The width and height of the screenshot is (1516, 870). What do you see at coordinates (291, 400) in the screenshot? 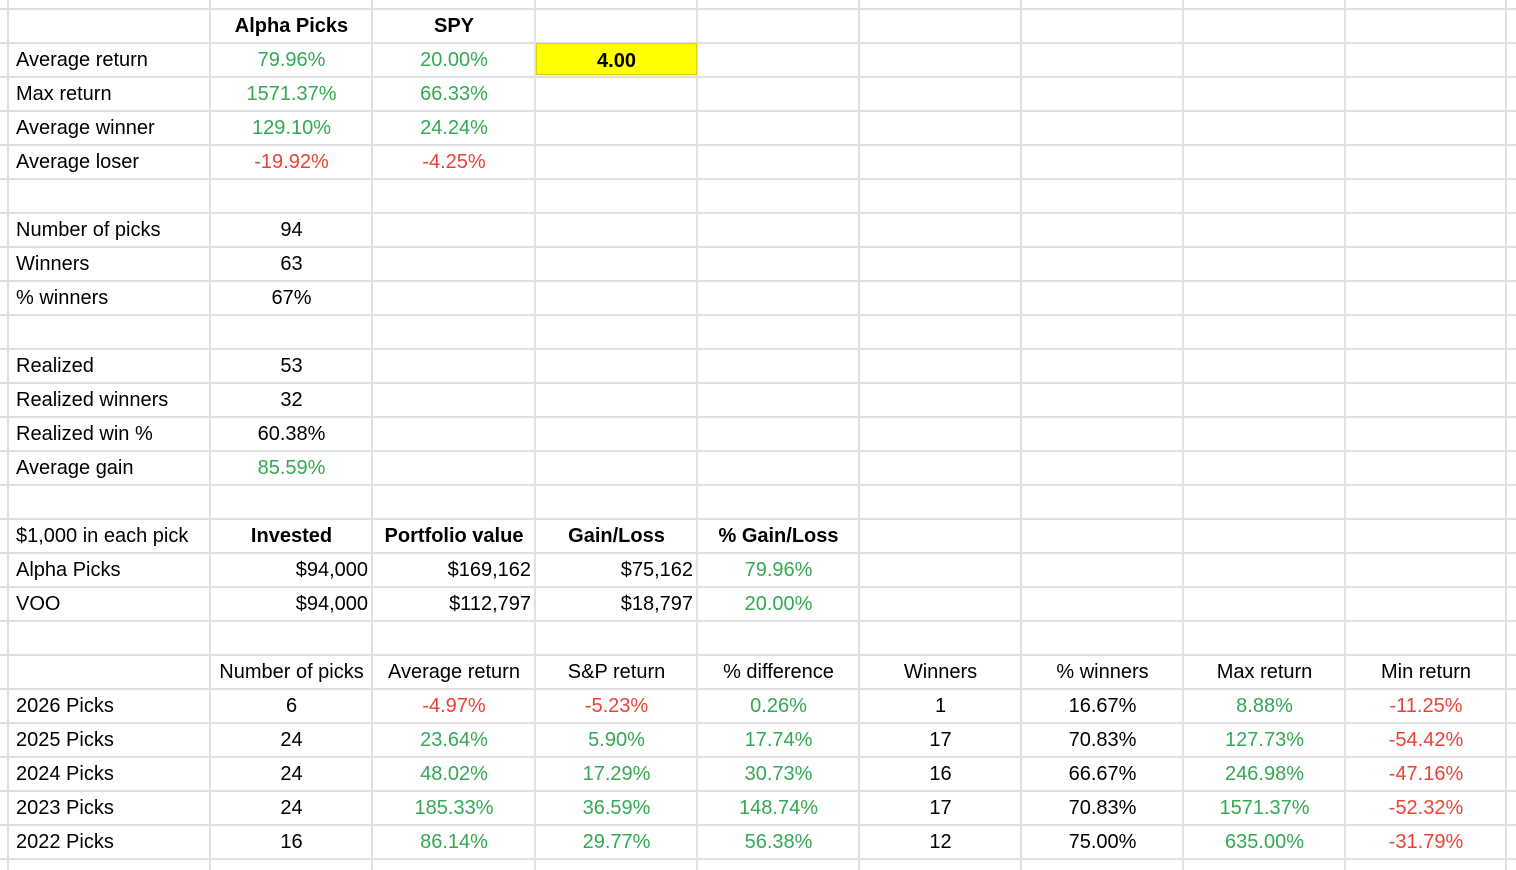
I see `stat-value: 32` at bounding box center [291, 400].